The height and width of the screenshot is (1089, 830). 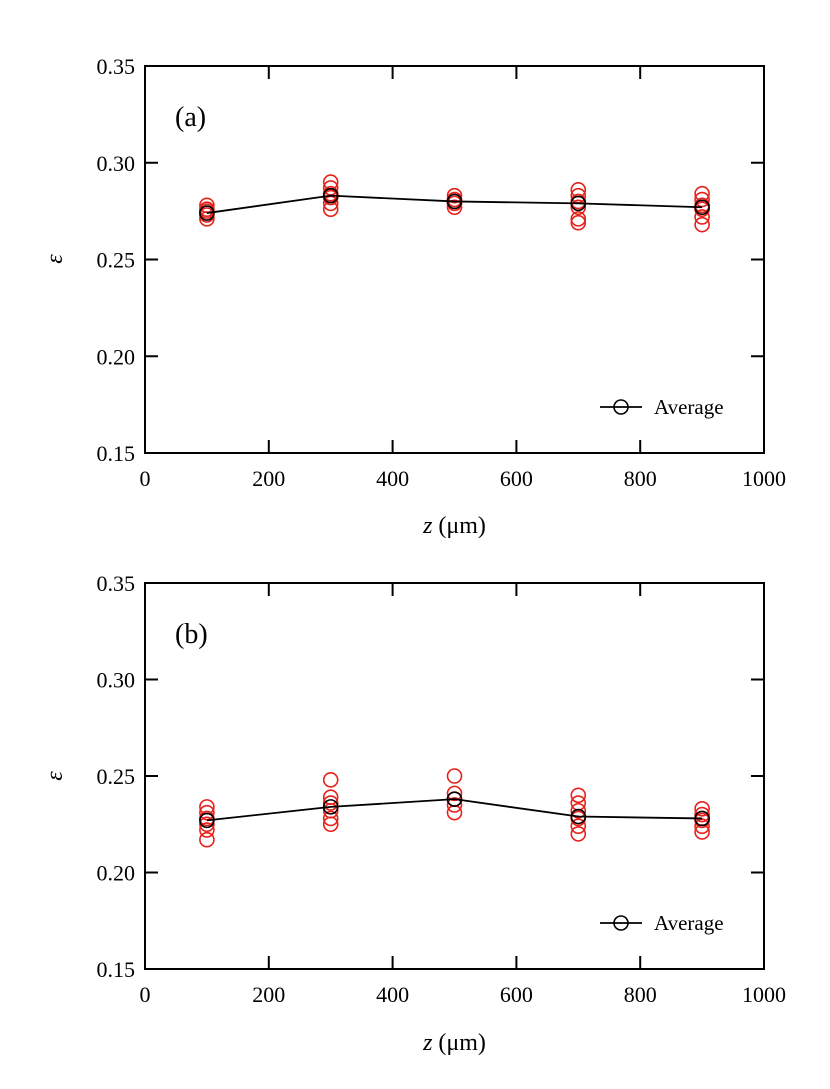 What do you see at coordinates (190, 117) in the screenshot?
I see `panel-label: (a)` at bounding box center [190, 117].